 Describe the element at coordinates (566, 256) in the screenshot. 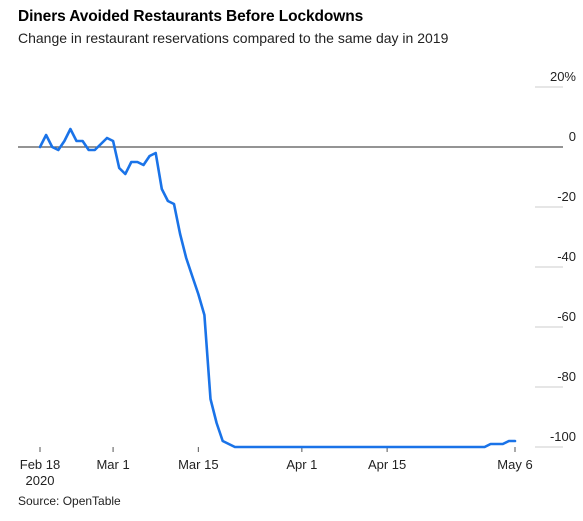

I see `y-tick-label: -40` at that location.